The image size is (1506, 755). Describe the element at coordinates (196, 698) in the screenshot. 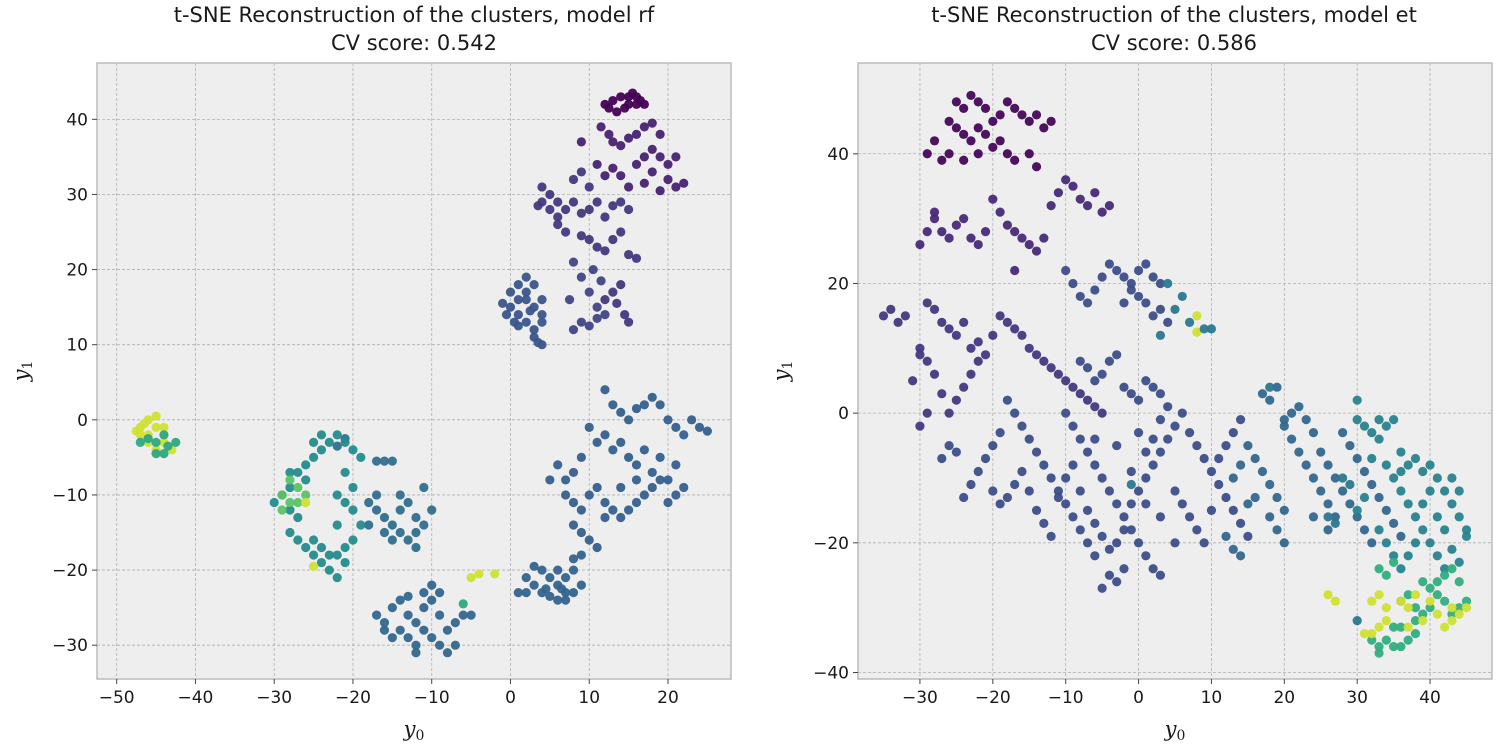

I see `x-tick-label: −40` at that location.